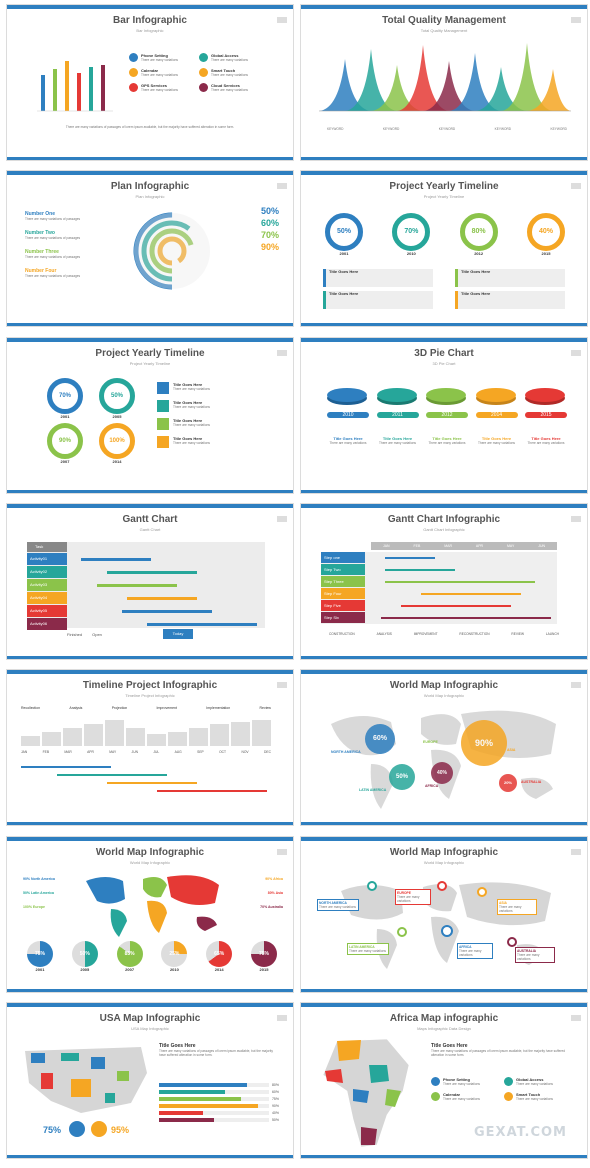 Image resolution: width=590 pixels, height=1168 pixels. What do you see at coordinates (75, 634) in the screenshot?
I see `legend-finished: Finished` at bounding box center [75, 634].